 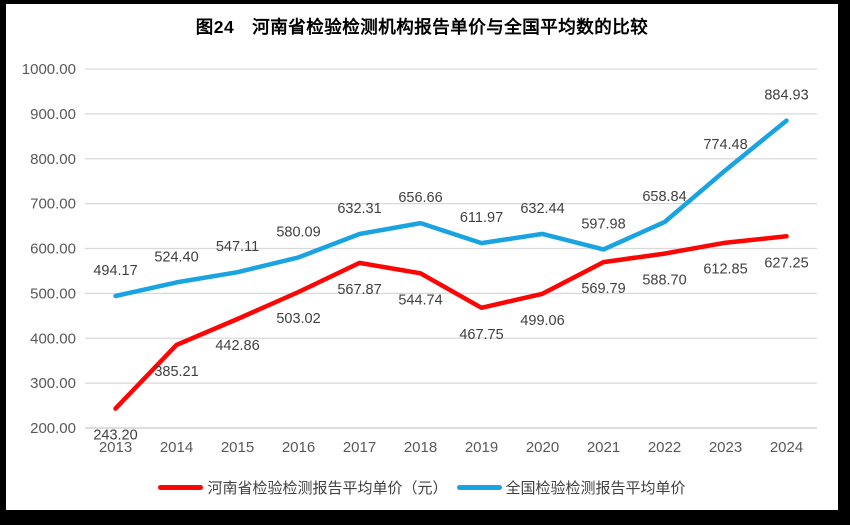 What do you see at coordinates (844, 262) in the screenshot?
I see `frame-border-right` at bounding box center [844, 262].